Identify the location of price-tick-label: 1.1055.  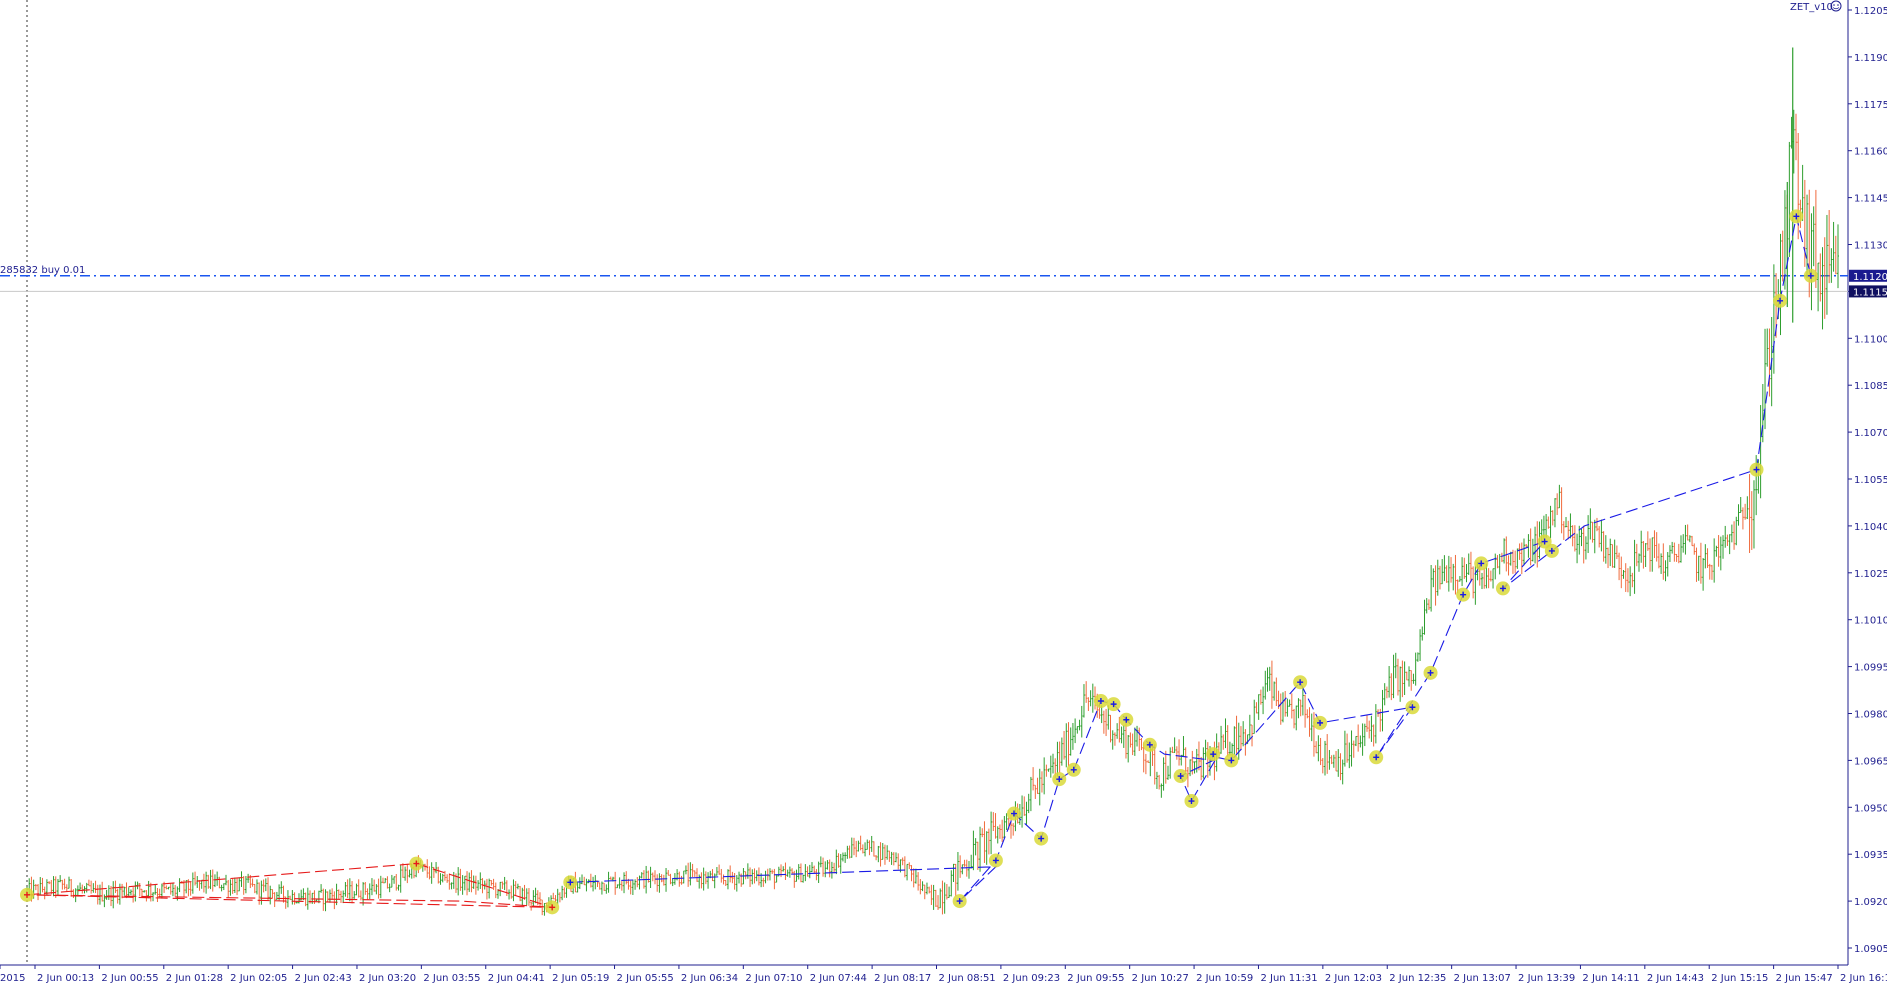
(1870, 480).